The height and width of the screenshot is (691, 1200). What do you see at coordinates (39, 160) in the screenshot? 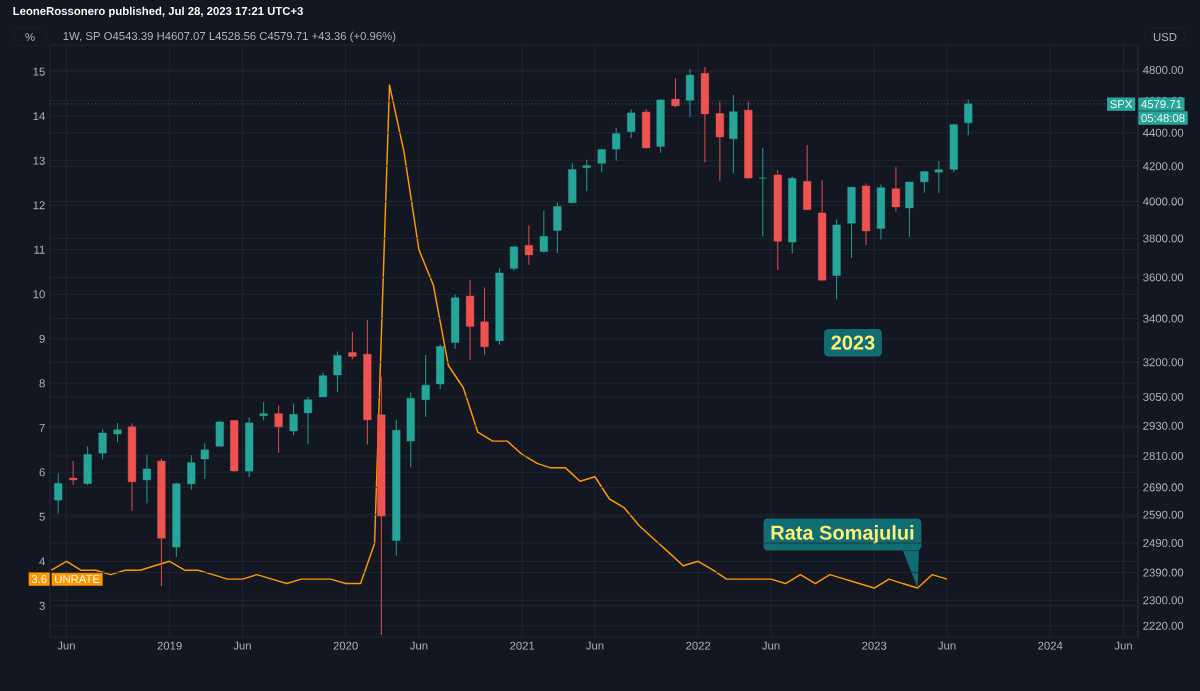
I see `y-tick-label: 13` at bounding box center [39, 160].